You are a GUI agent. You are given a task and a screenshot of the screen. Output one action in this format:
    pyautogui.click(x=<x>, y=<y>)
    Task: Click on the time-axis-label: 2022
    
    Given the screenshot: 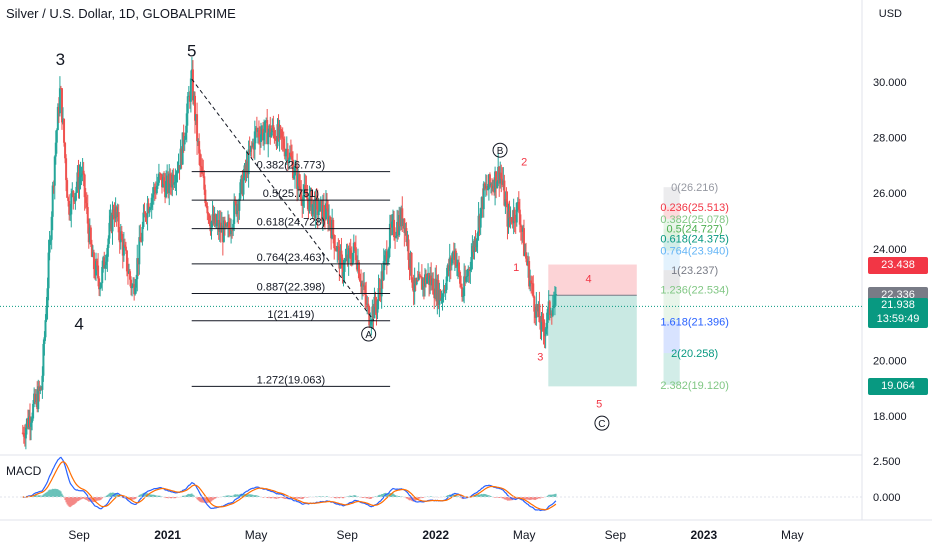 What is the action you would take?
    pyautogui.click(x=435, y=535)
    